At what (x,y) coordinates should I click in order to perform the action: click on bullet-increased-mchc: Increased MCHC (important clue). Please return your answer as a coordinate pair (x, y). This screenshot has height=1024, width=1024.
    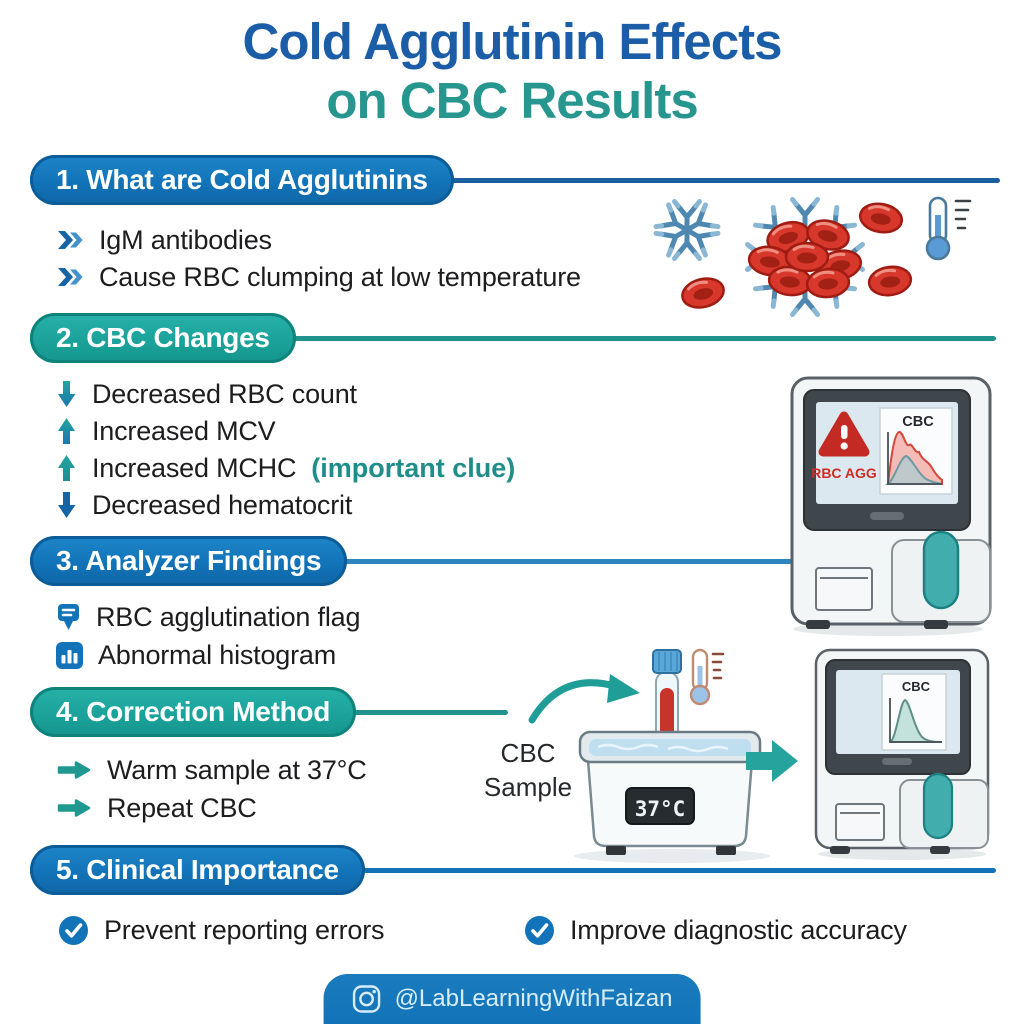
    Looking at the image, I should click on (285, 468).